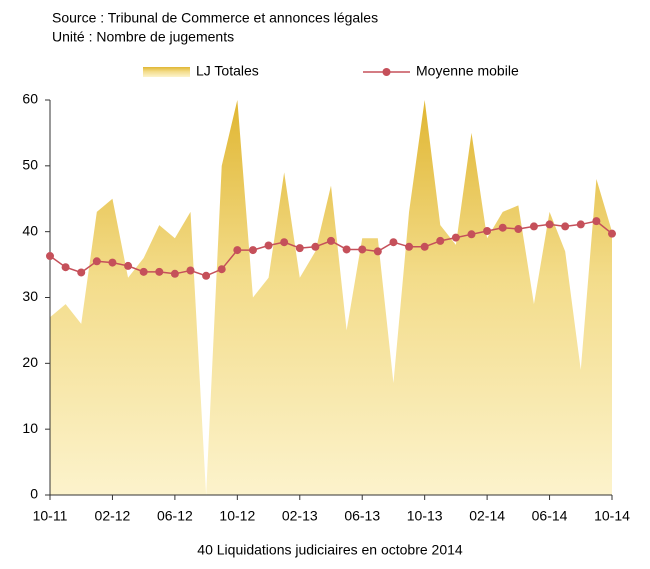 The width and height of the screenshot is (650, 569). Describe the element at coordinates (30, 165) in the screenshot. I see `y-tick-label: 50` at that location.